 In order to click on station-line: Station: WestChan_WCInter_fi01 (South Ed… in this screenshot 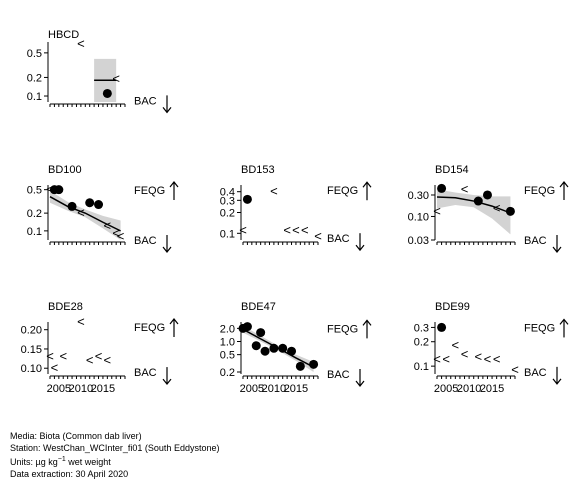, I will do `click(115, 448)`.